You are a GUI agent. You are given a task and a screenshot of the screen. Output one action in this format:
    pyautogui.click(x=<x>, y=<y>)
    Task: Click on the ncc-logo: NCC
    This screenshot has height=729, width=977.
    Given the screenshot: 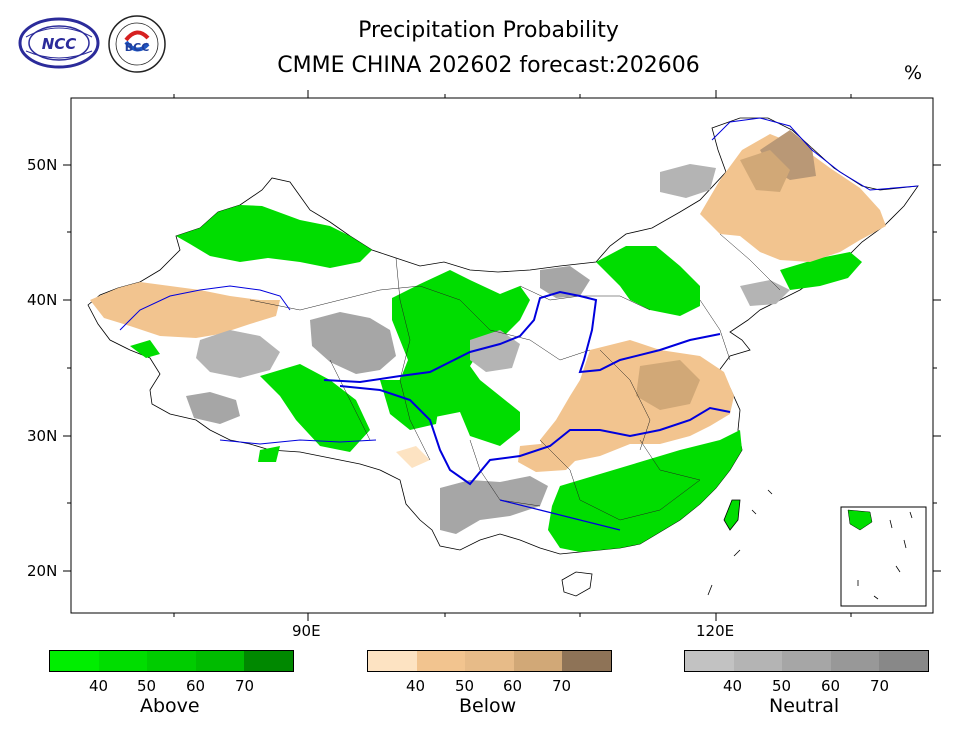 What is the action you would take?
    pyautogui.click(x=59, y=42)
    